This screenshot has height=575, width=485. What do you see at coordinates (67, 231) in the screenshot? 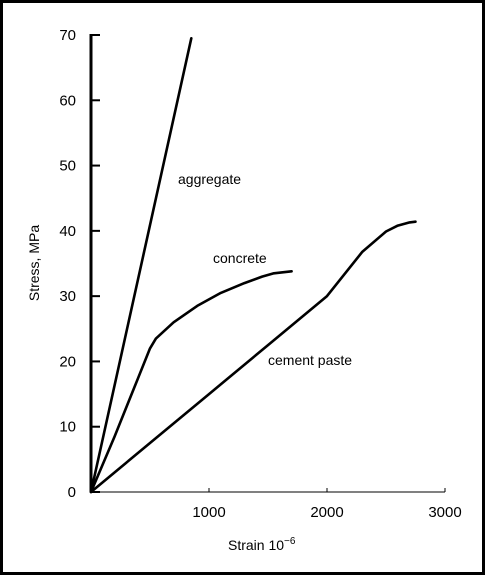
I see `y-tick-label: 40` at bounding box center [67, 231].